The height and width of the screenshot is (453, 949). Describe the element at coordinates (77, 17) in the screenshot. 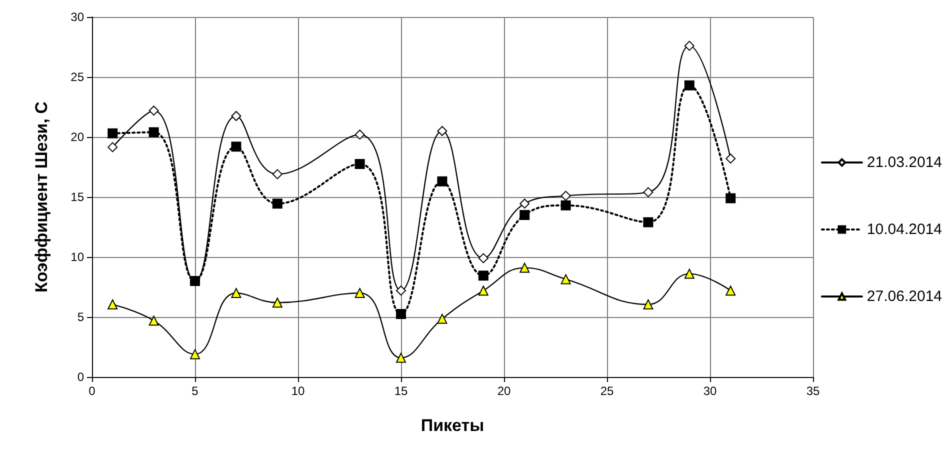

I see `y-tick-label: 30` at that location.